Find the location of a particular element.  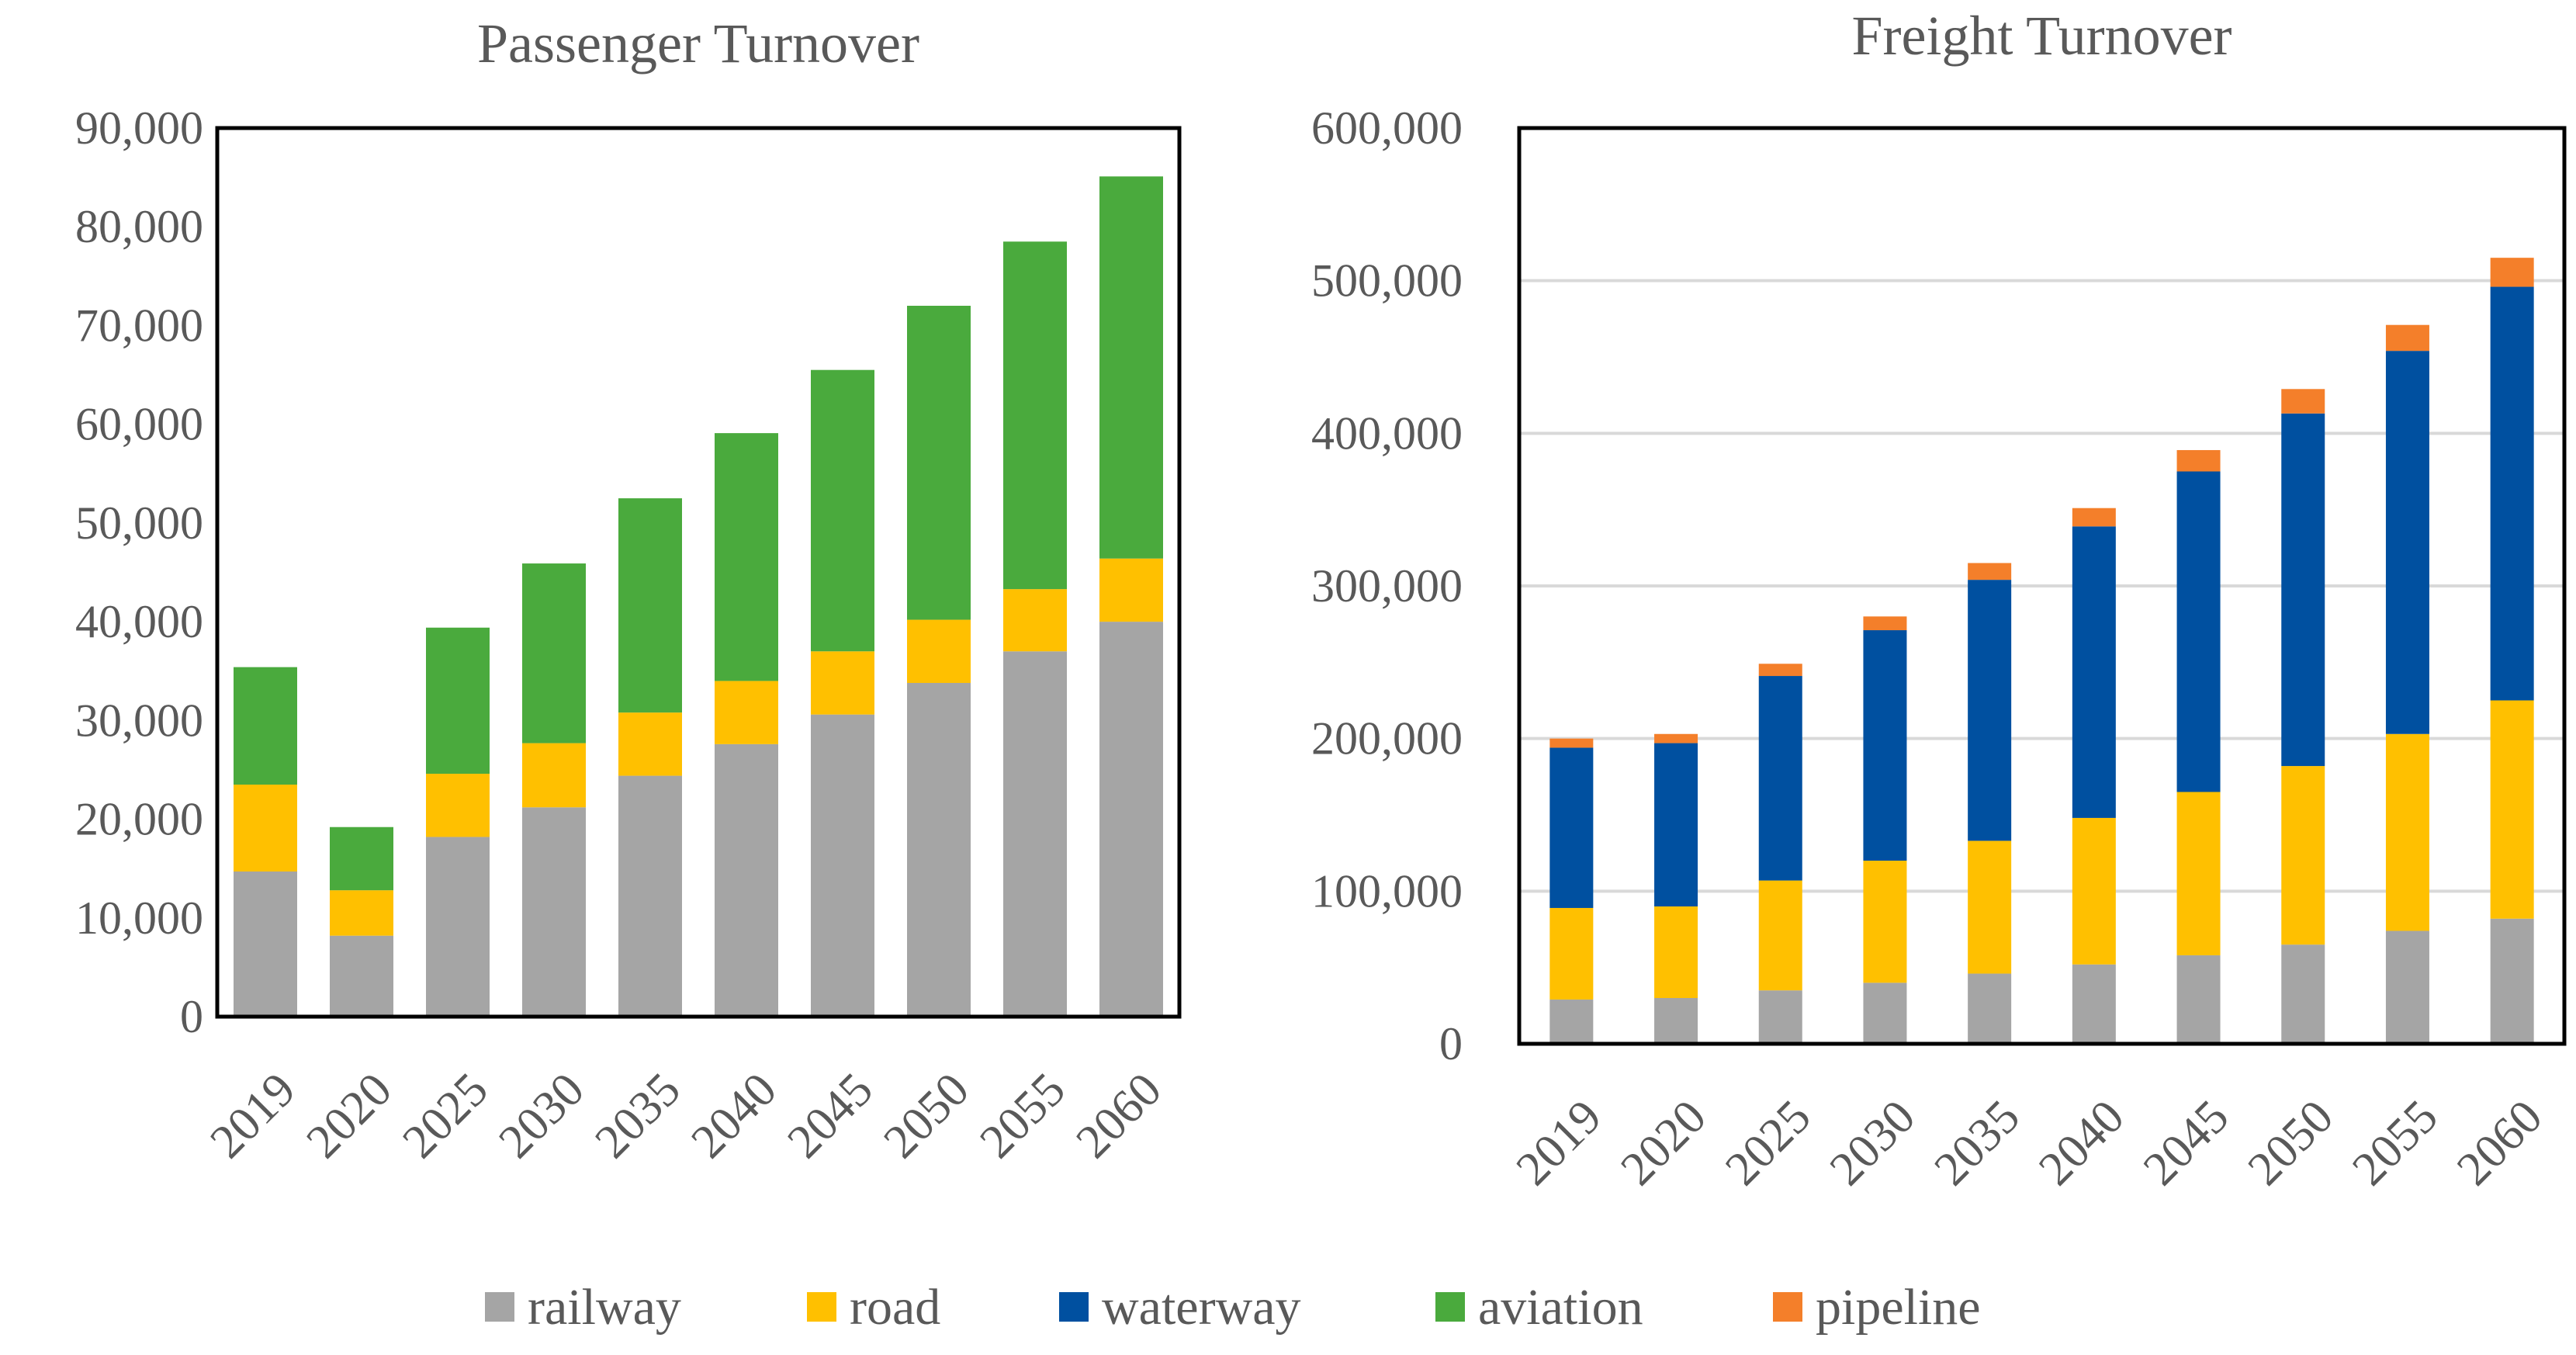

x-tick-label: 2045 is located at coordinates (2186, 1143).